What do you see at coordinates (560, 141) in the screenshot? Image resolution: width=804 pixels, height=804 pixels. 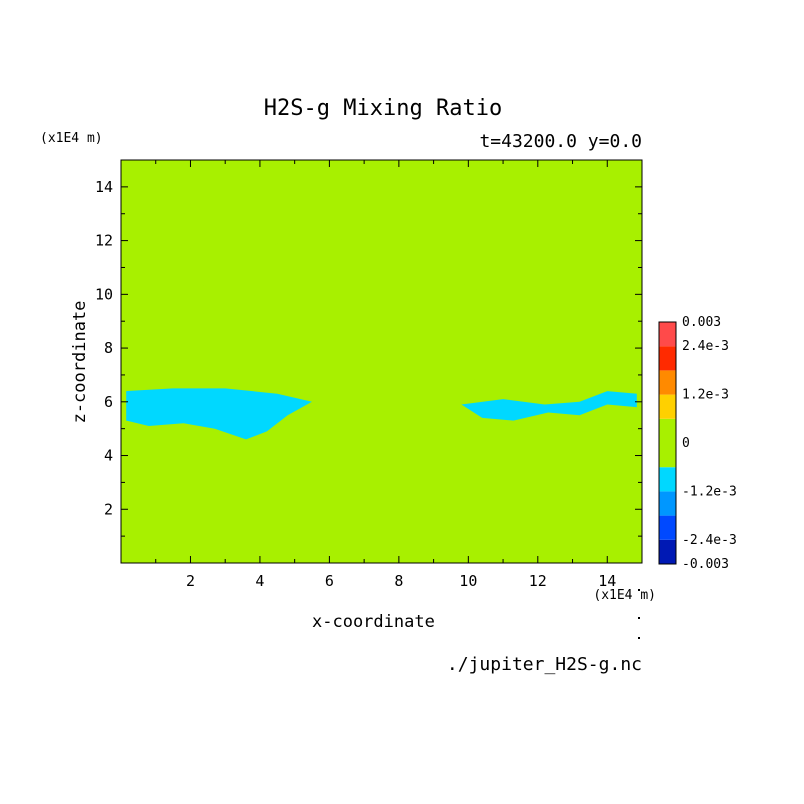 I see `time-label: t=43200.0 y=0.0` at bounding box center [560, 141].